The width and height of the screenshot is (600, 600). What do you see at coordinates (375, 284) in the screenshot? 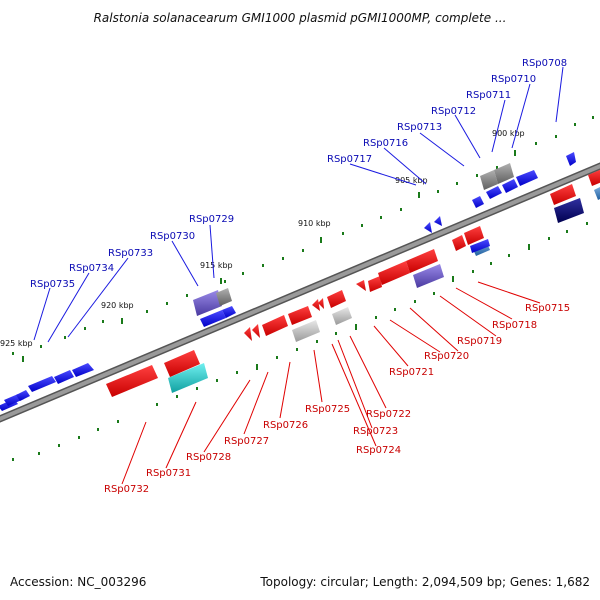
I see `gene-rsp0722` at bounding box center [375, 284].